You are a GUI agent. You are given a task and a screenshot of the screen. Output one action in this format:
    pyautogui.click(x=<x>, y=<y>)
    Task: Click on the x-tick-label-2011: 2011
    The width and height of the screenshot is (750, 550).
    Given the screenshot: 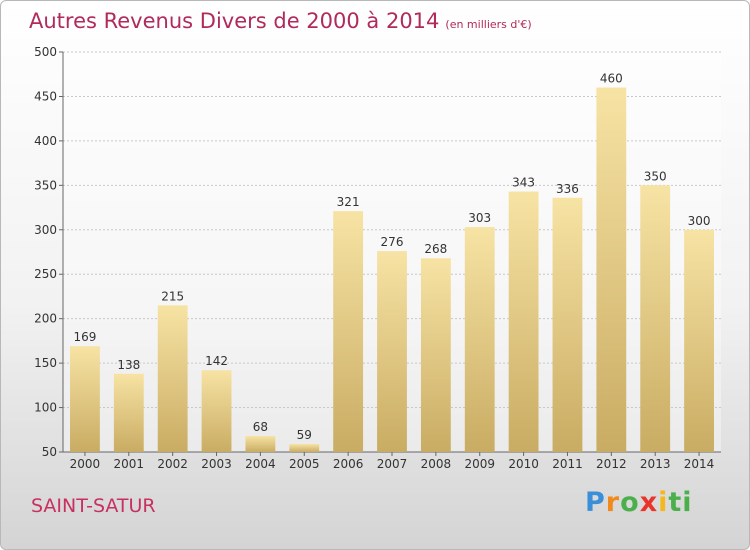 What is the action you would take?
    pyautogui.click(x=567, y=464)
    